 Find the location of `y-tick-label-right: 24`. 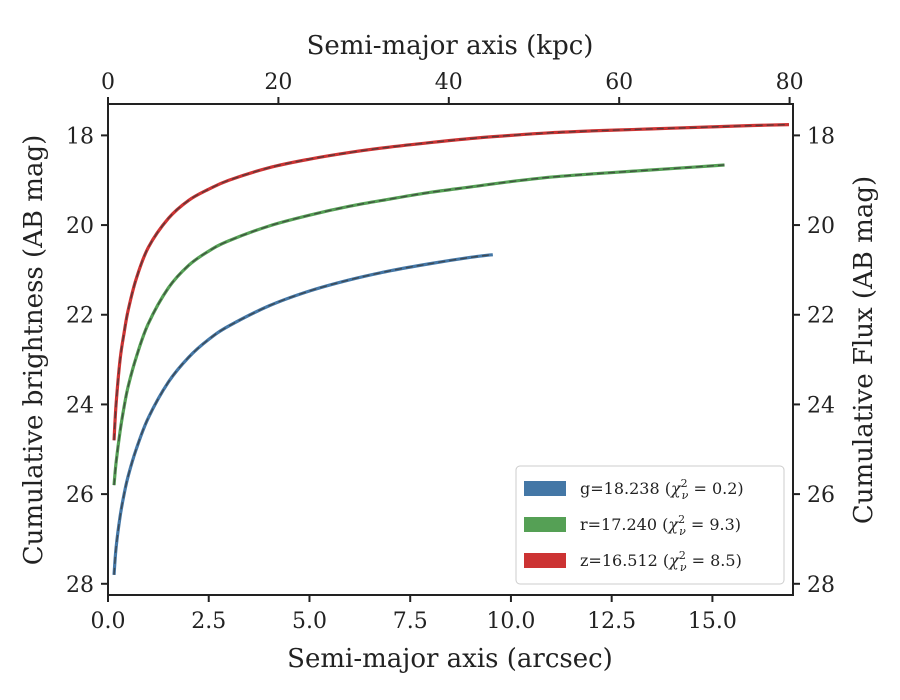

y-tick-label-right: 24 is located at coordinates (821, 405).